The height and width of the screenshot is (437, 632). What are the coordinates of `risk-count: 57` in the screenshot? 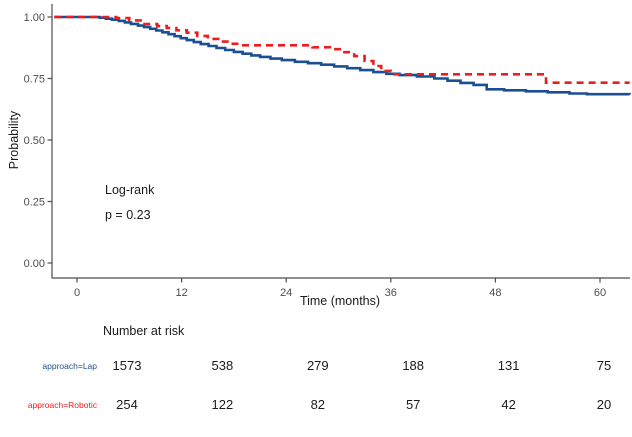 It's located at (413, 404).